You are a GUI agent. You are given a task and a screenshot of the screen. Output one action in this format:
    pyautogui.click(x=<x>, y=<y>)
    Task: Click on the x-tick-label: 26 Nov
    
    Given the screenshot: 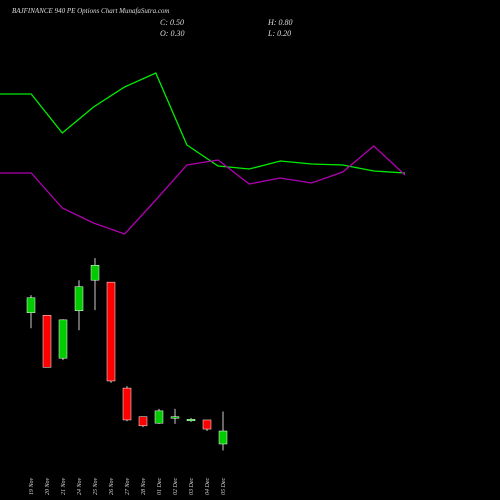 What is the action you would take?
    pyautogui.click(x=112, y=486)
    